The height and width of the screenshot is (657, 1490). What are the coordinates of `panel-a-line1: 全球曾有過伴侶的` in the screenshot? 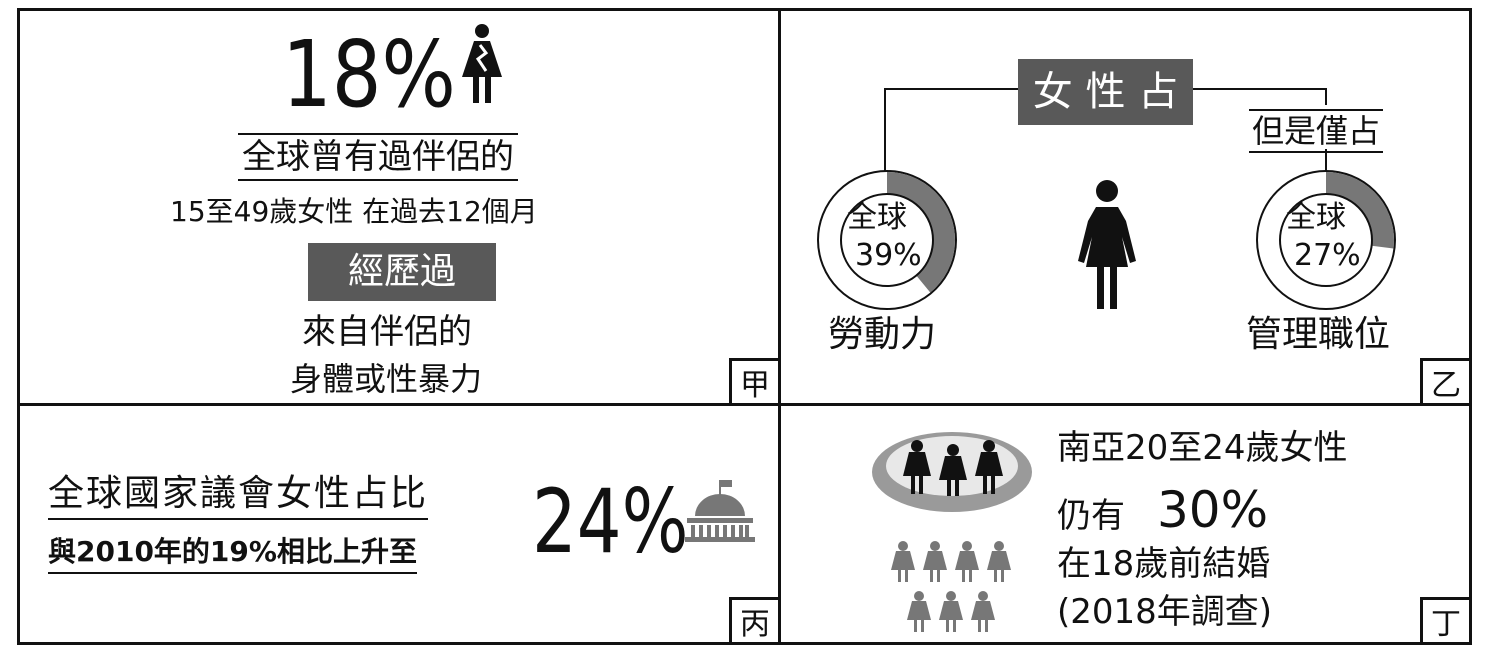 It's located at (378, 157).